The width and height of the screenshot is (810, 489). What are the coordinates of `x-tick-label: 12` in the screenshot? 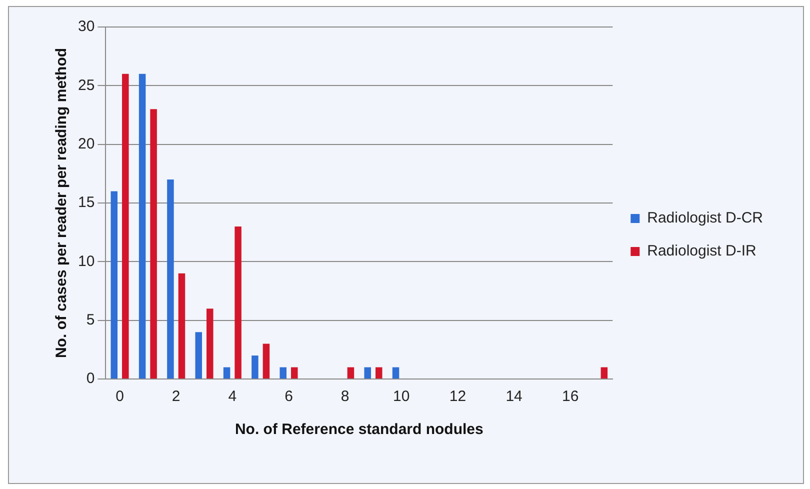 It's located at (457, 397).